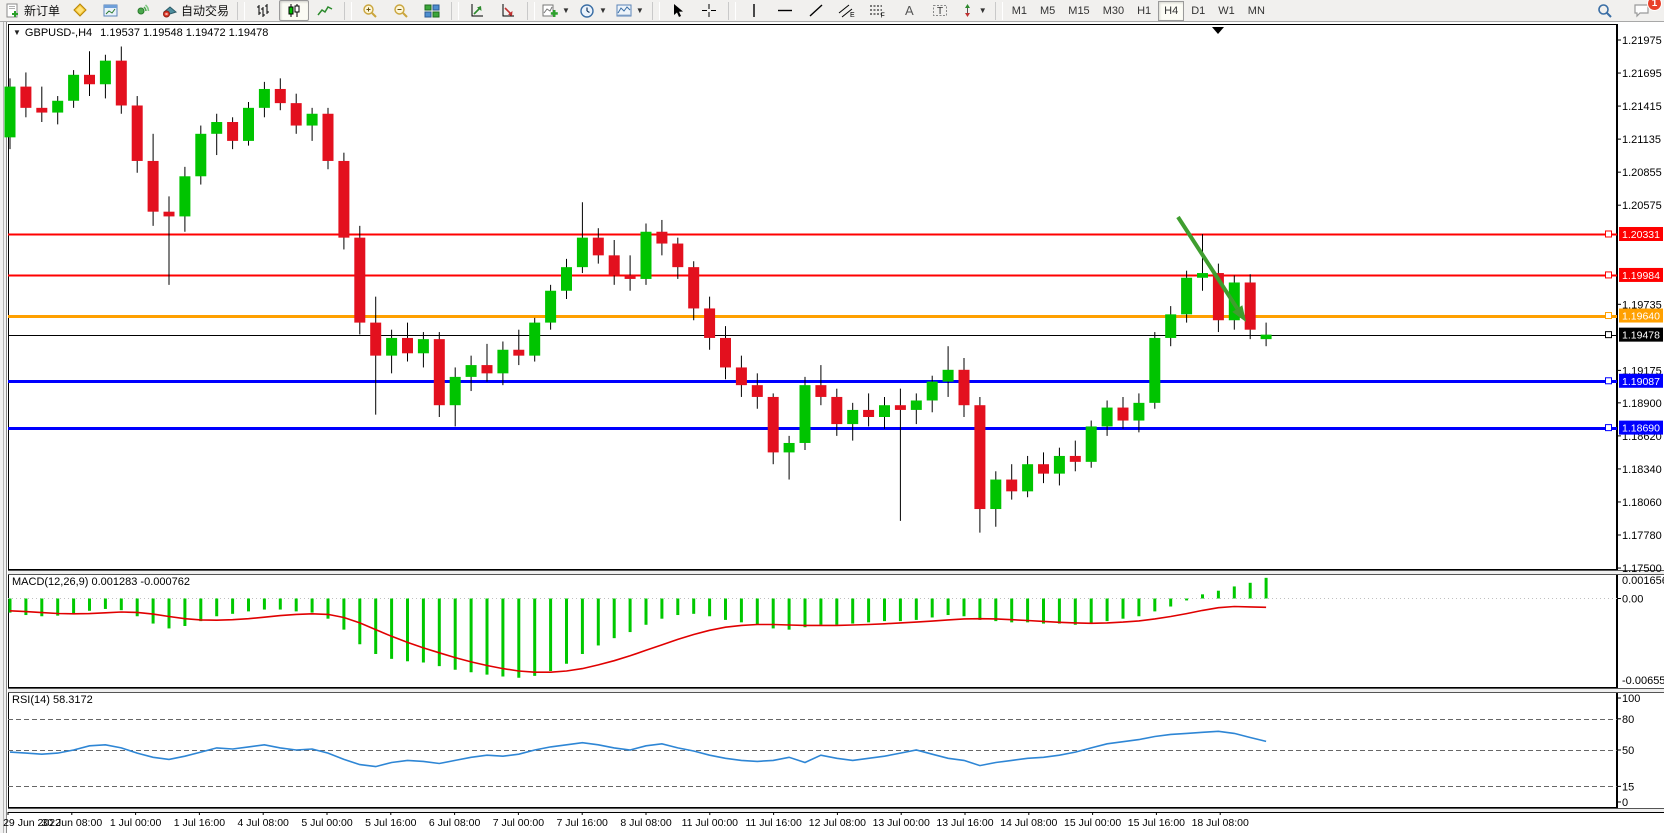  I want to click on price-label-text: 1.20331, so click(1641, 235).